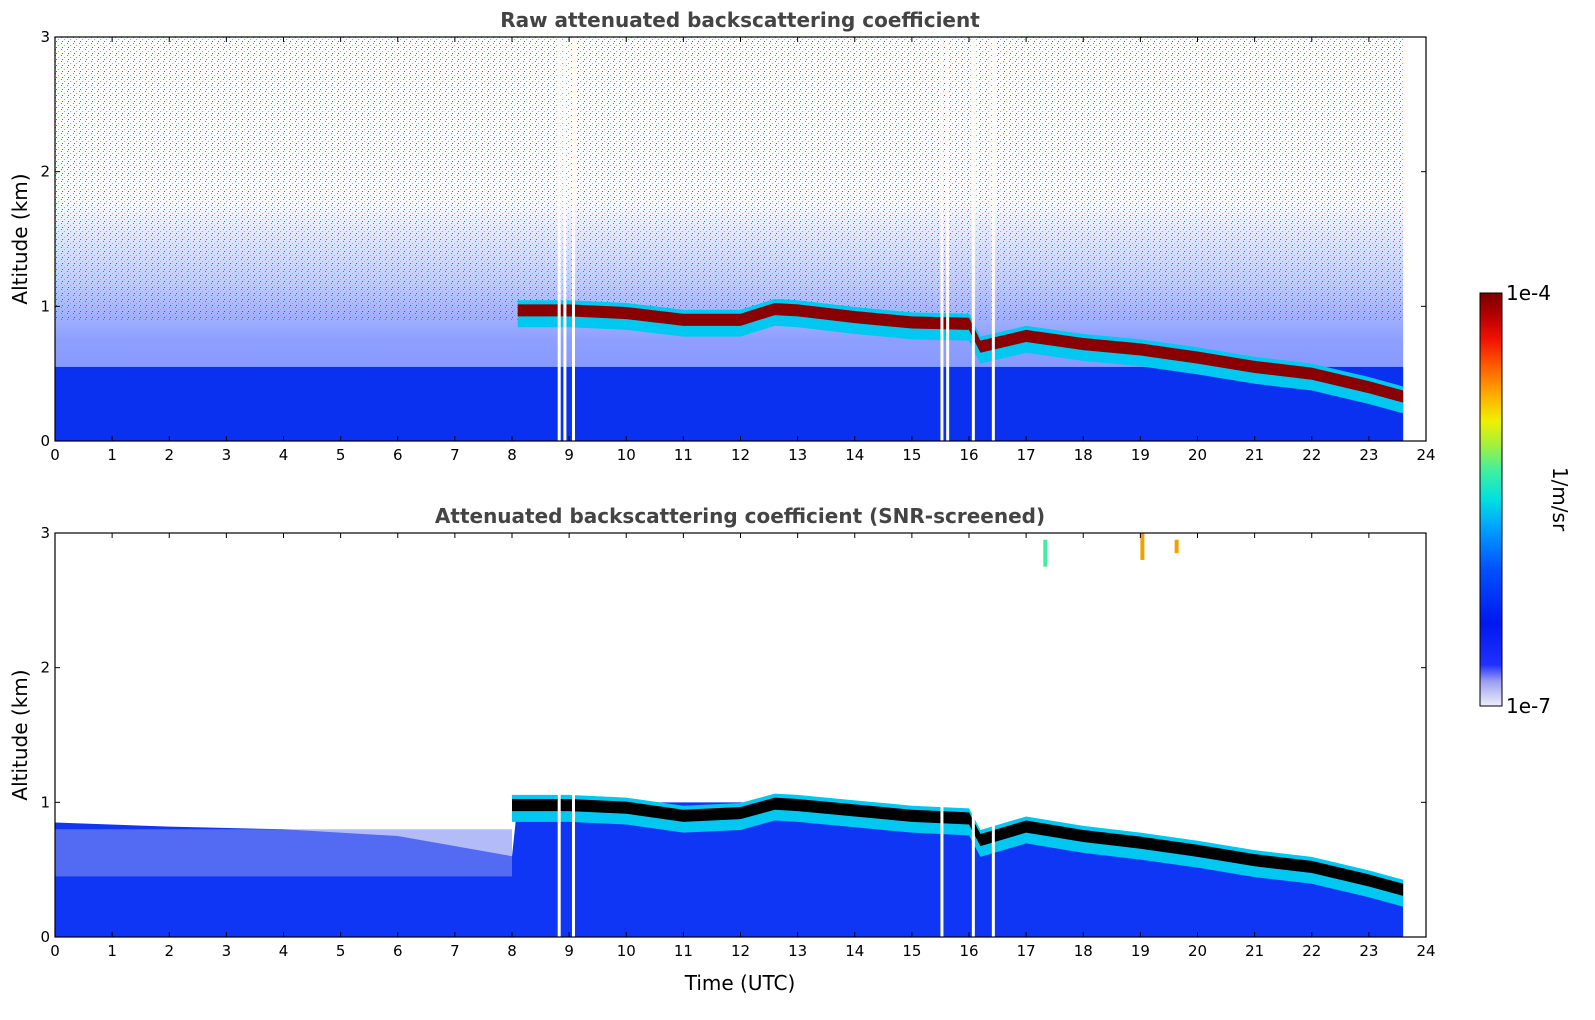  Describe the element at coordinates (1525, 499) in the screenshot. I see `colorbar: 1e-4 1e-7 1/m/sr` at that location.